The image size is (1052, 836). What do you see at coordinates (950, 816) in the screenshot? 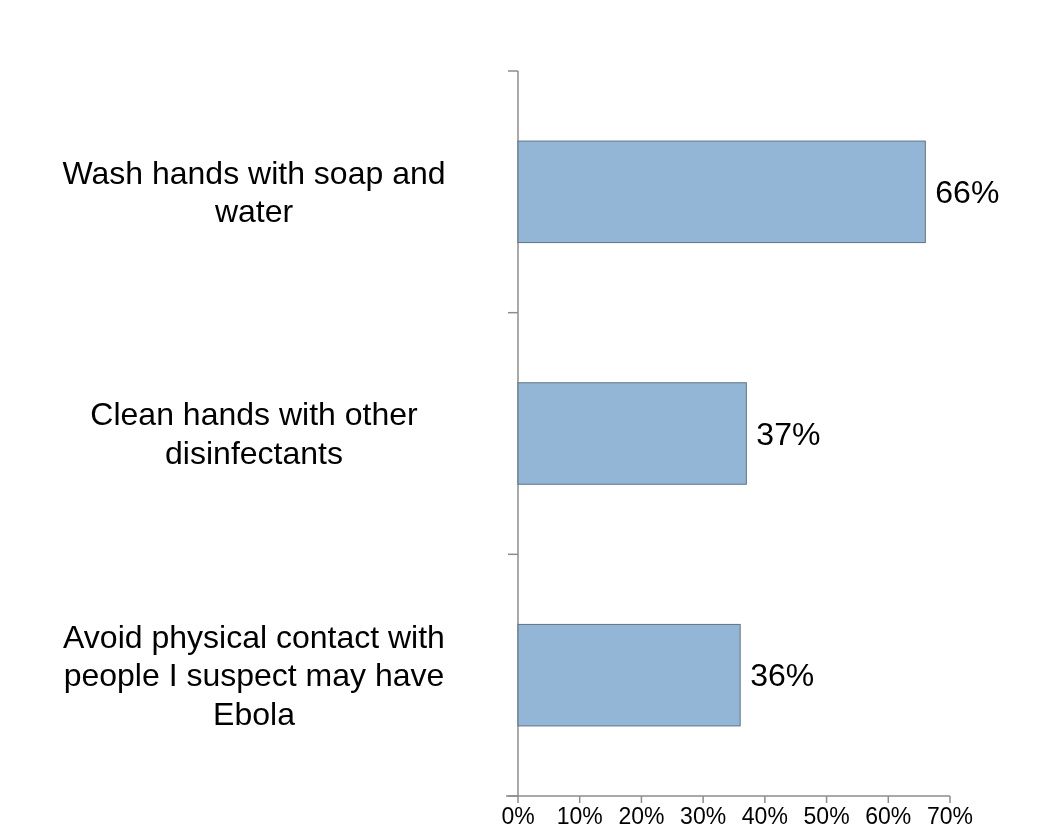
I see `x-tick-label: 70%` at bounding box center [950, 816].